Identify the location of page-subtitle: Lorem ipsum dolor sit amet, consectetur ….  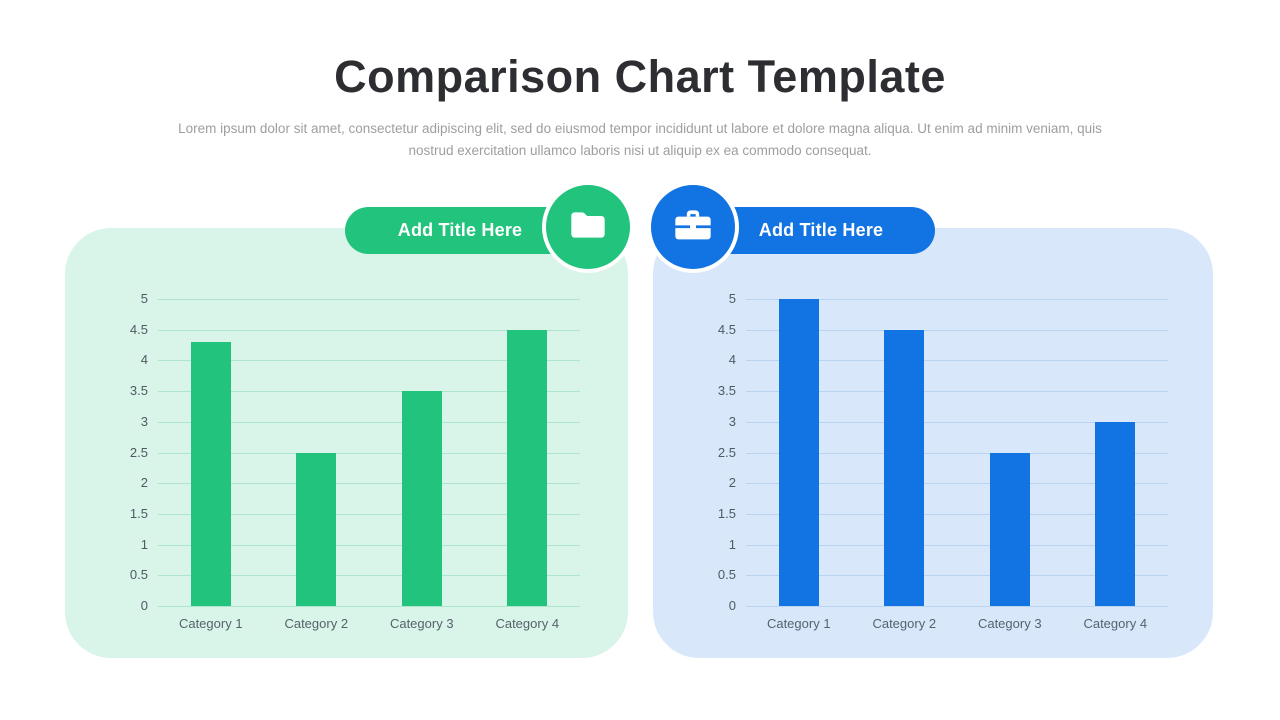
(640, 139).